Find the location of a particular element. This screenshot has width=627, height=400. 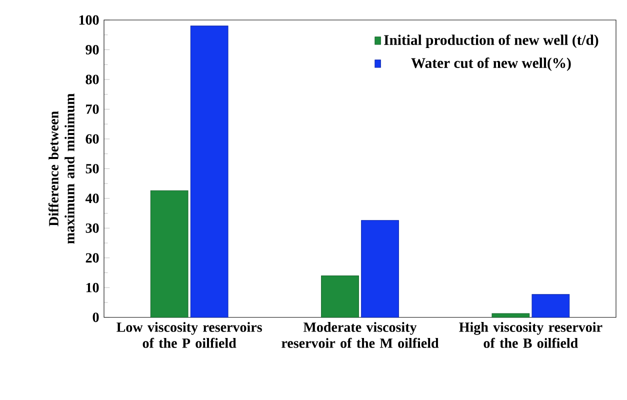

x-tick-label: Low viscosity reservoirs of the P oilfield is located at coordinates (189, 335).